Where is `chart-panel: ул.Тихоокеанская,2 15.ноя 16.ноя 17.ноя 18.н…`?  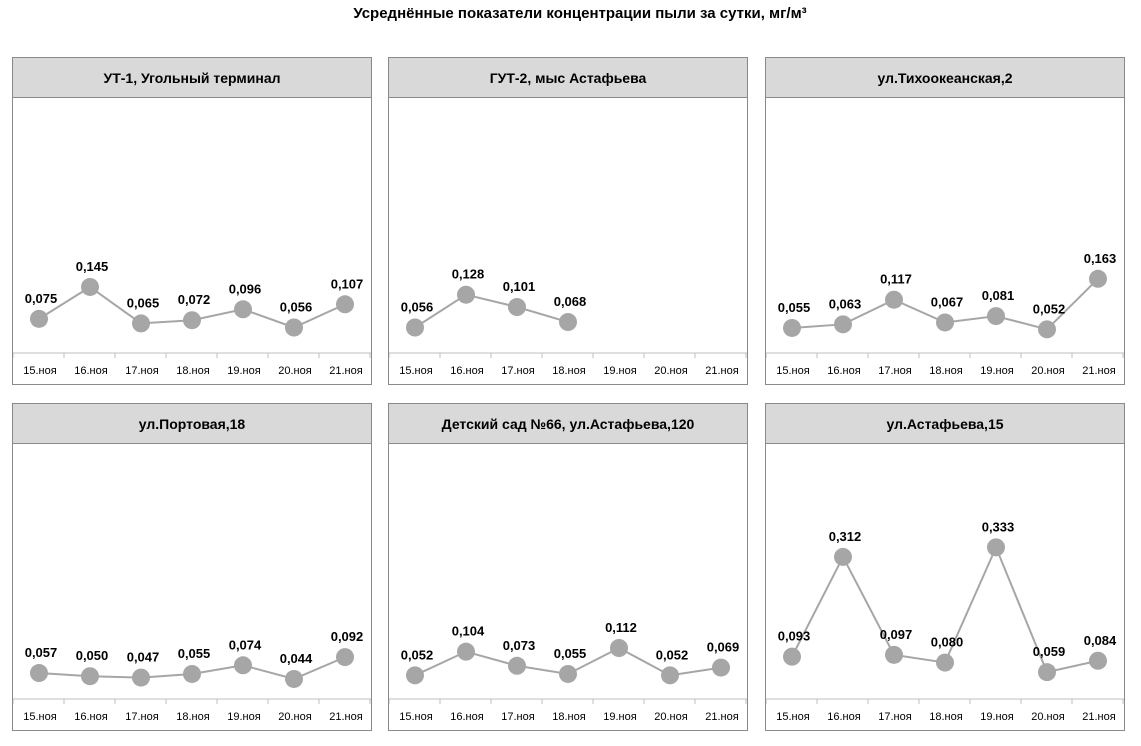 chart-panel: ул.Тихоокеанская,2 15.ноя 16.ноя 17.ноя 18.н… is located at coordinates (945, 221).